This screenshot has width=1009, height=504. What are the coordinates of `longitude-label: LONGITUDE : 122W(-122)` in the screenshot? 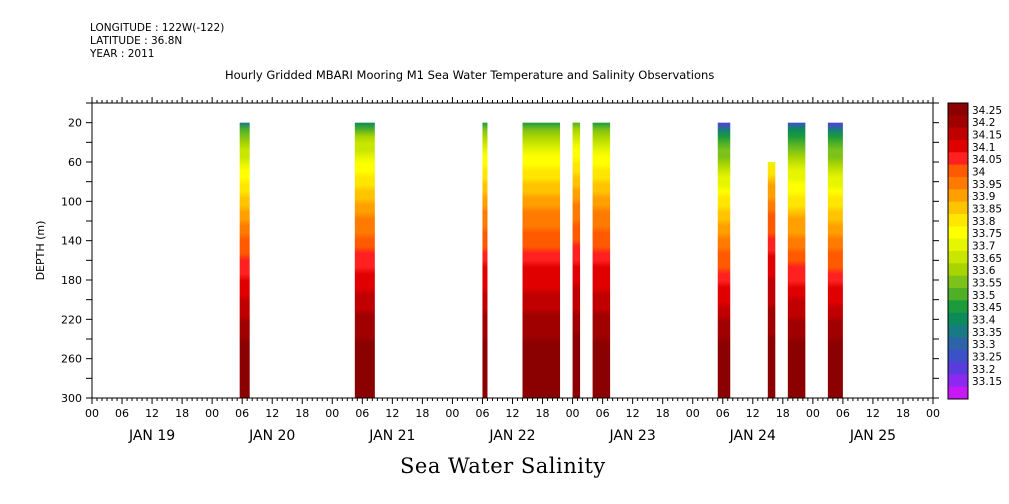 It's located at (157, 28).